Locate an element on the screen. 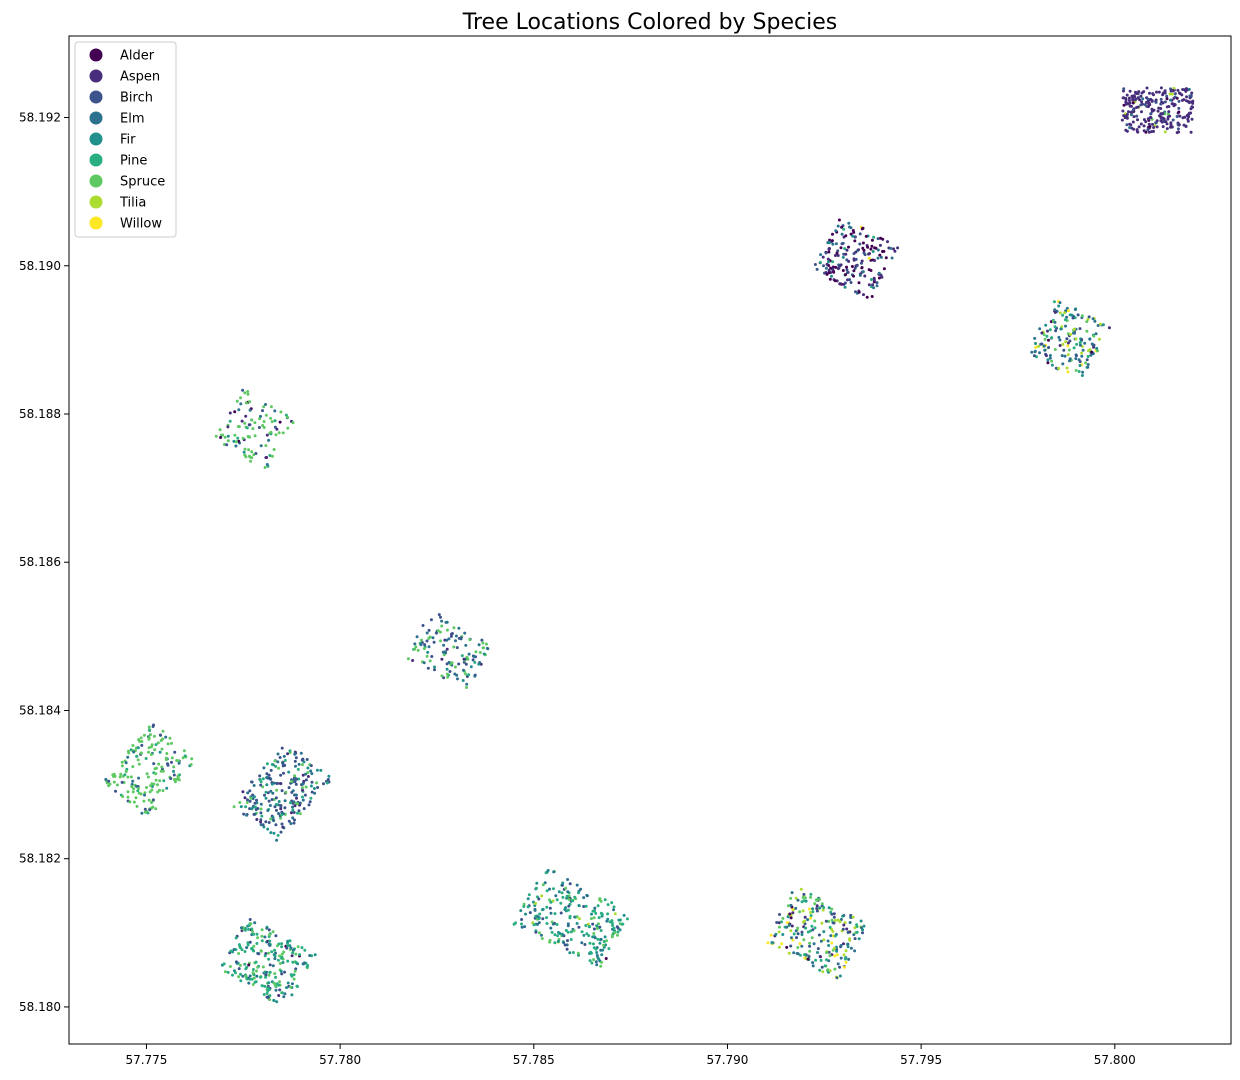 This screenshot has height=1080, width=1240. x-tick-label: 57.790 is located at coordinates (727, 1060).